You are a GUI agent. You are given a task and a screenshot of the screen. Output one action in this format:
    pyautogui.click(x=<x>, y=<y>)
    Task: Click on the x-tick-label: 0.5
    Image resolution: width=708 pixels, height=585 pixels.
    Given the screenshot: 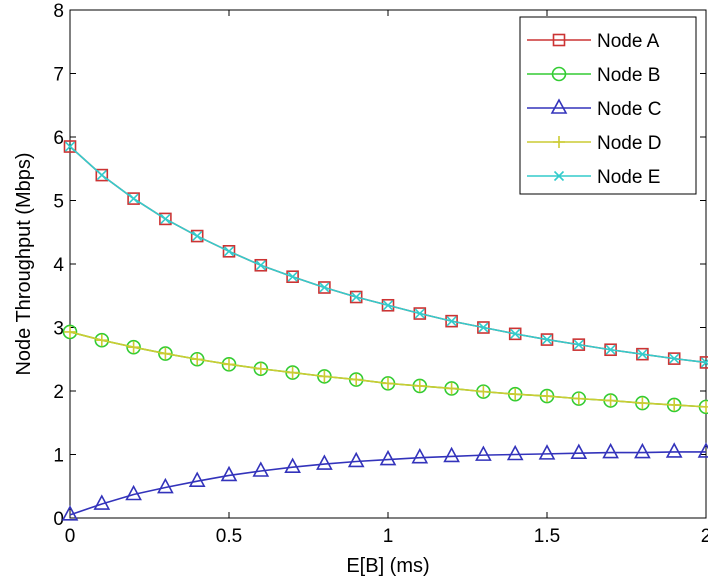 What is the action you would take?
    pyautogui.click(x=229, y=536)
    